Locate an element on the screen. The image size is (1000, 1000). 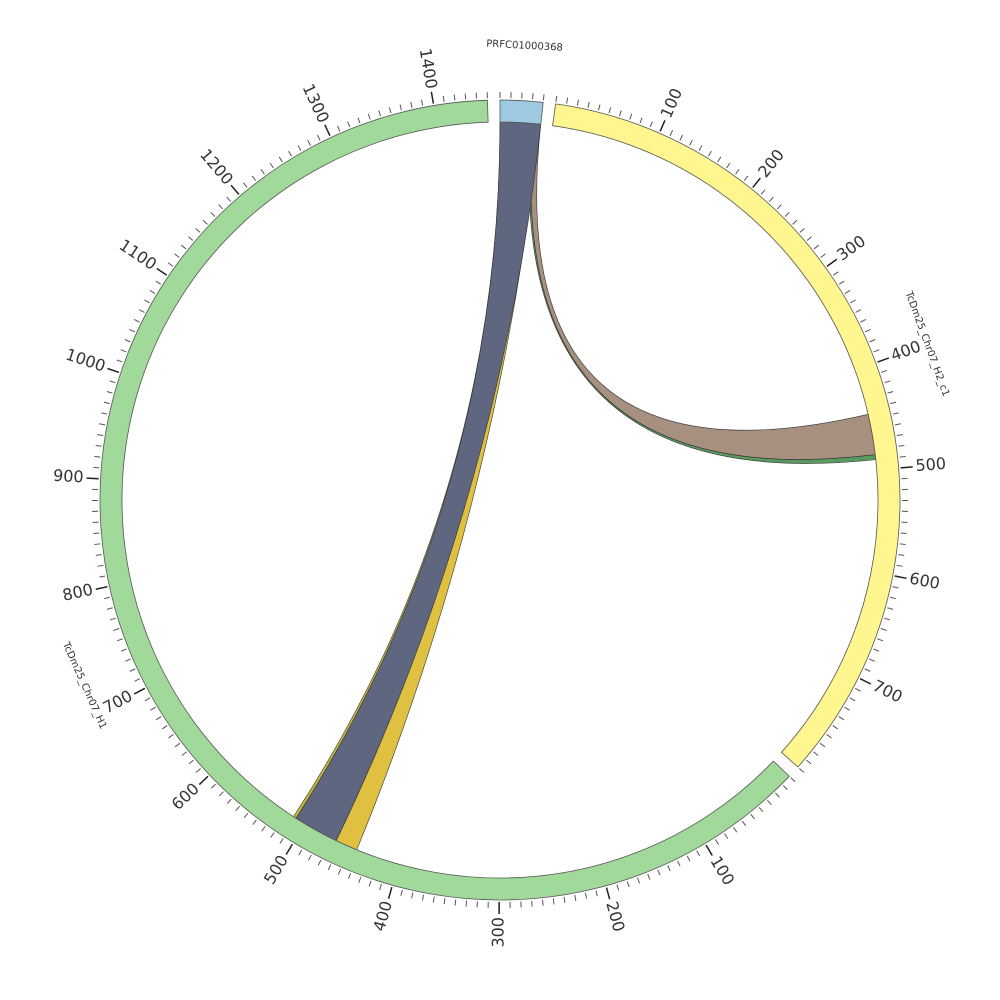
tick-label: 1200 is located at coordinates (216, 166).